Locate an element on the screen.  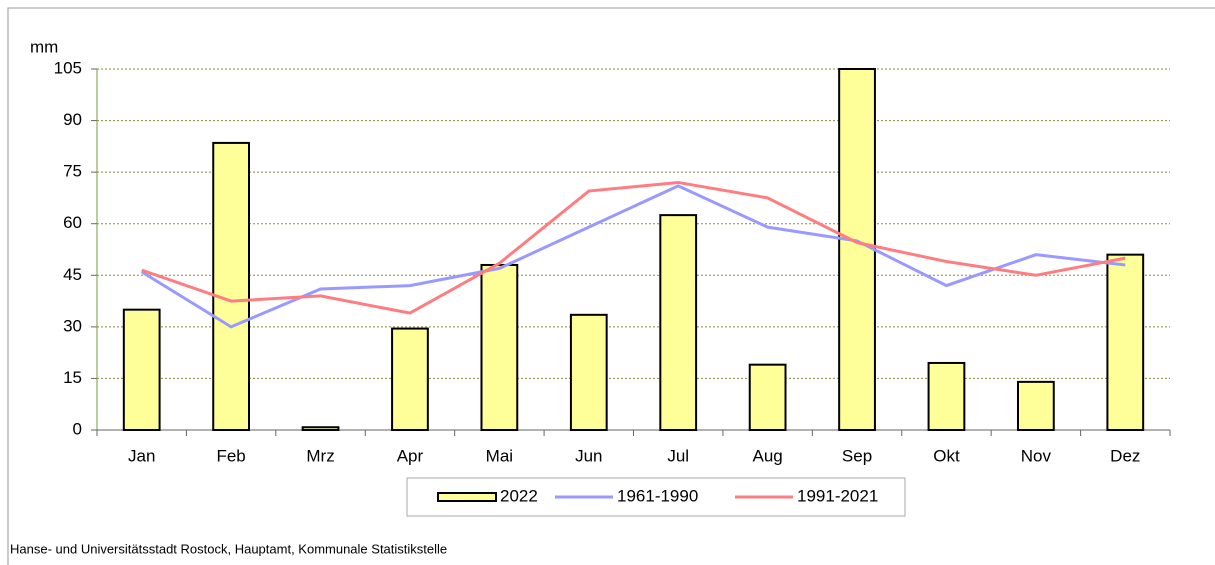
y-axis-label: mm is located at coordinates (44, 46).